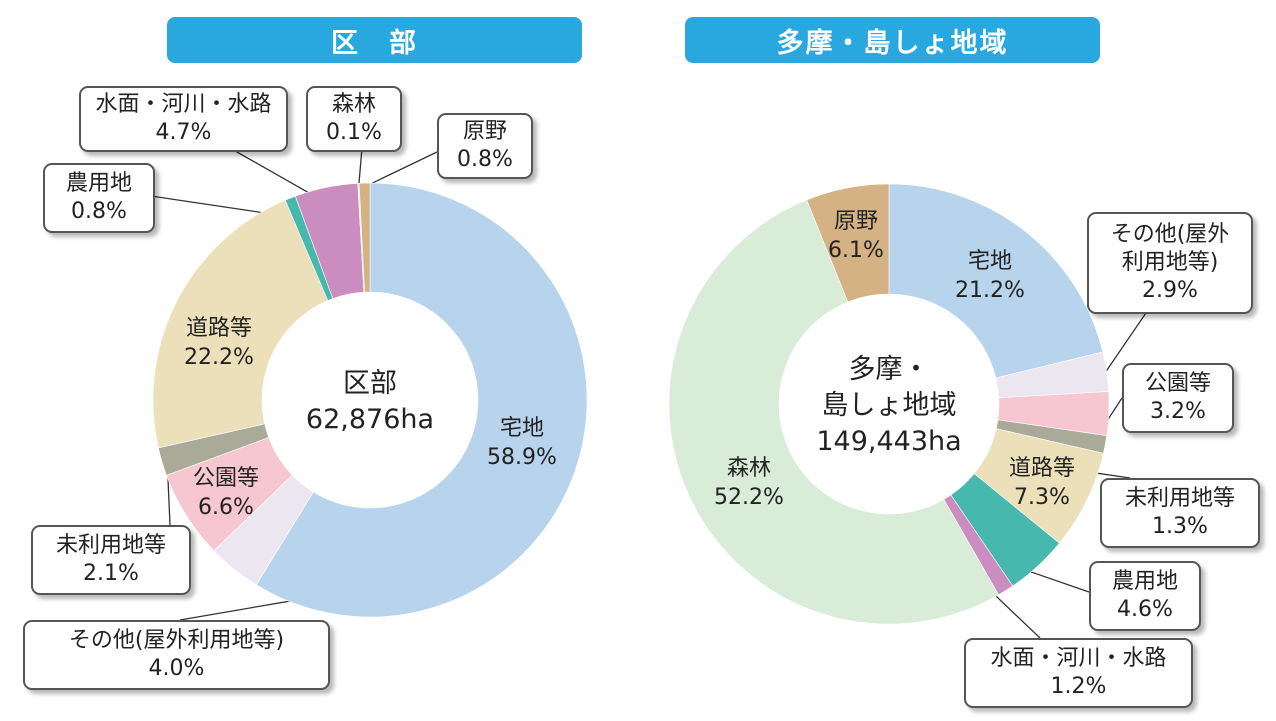 The height and width of the screenshot is (721, 1276). Describe the element at coordinates (370, 400) in the screenshot. I see `donut-hole-ku` at that location.